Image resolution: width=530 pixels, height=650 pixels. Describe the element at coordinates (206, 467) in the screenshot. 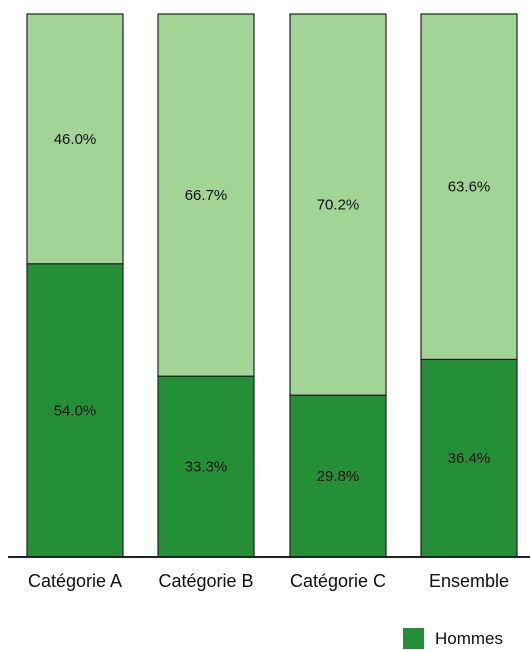

I see `data-label-hommes-2: 33.3%` at that location.